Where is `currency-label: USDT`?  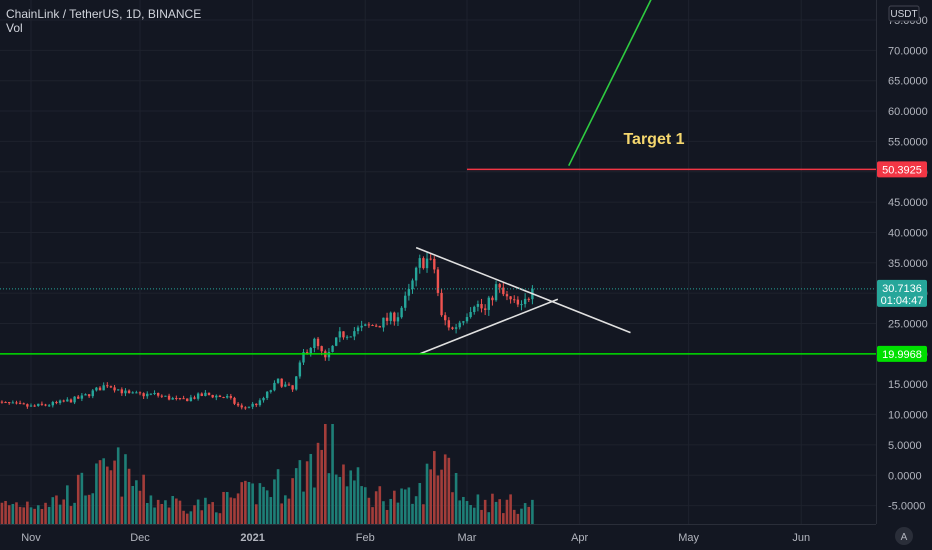
currency-label: USDT is located at coordinates (903, 14).